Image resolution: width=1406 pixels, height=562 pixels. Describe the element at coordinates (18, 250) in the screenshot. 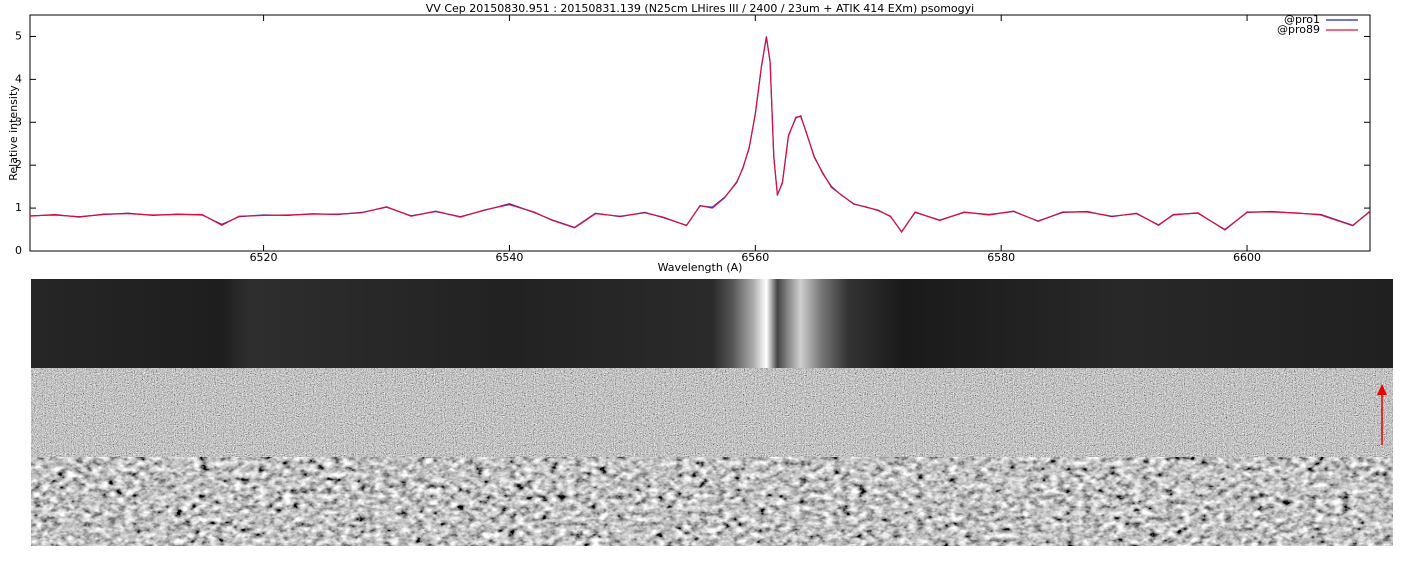

I see `y-tick-label: 0` at that location.